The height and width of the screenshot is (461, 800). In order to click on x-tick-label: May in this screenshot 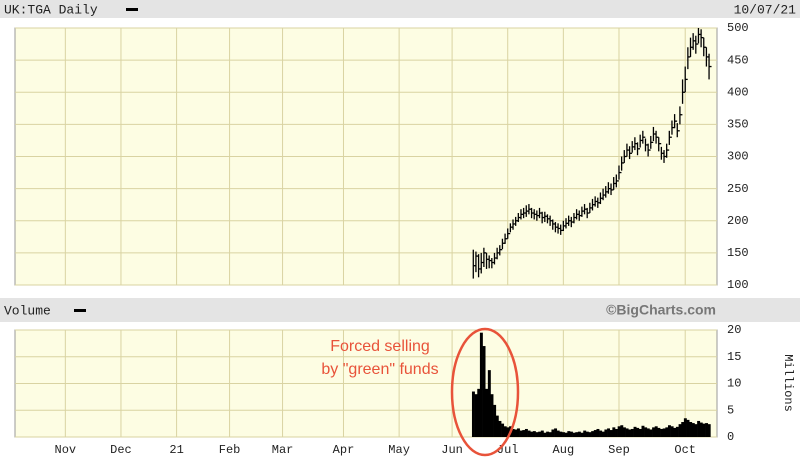, I will do `click(399, 450)`.